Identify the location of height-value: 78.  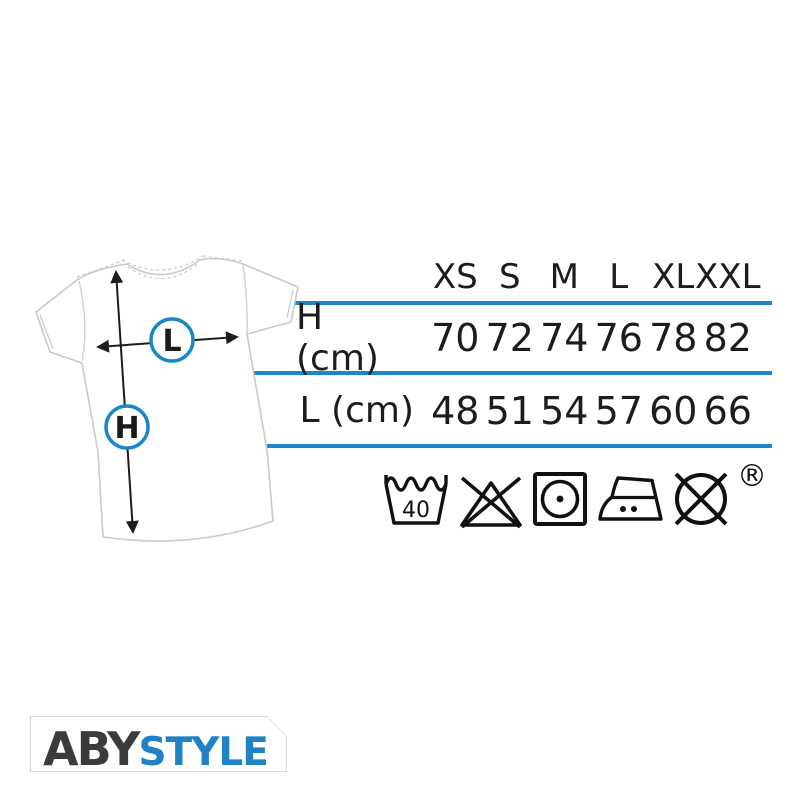
(673, 338).